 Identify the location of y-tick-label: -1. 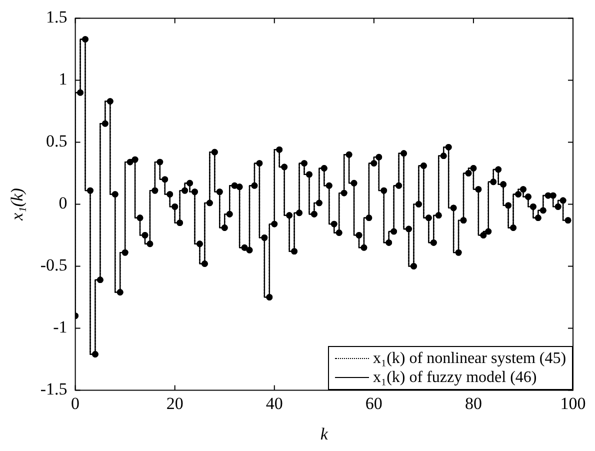
(60, 327).